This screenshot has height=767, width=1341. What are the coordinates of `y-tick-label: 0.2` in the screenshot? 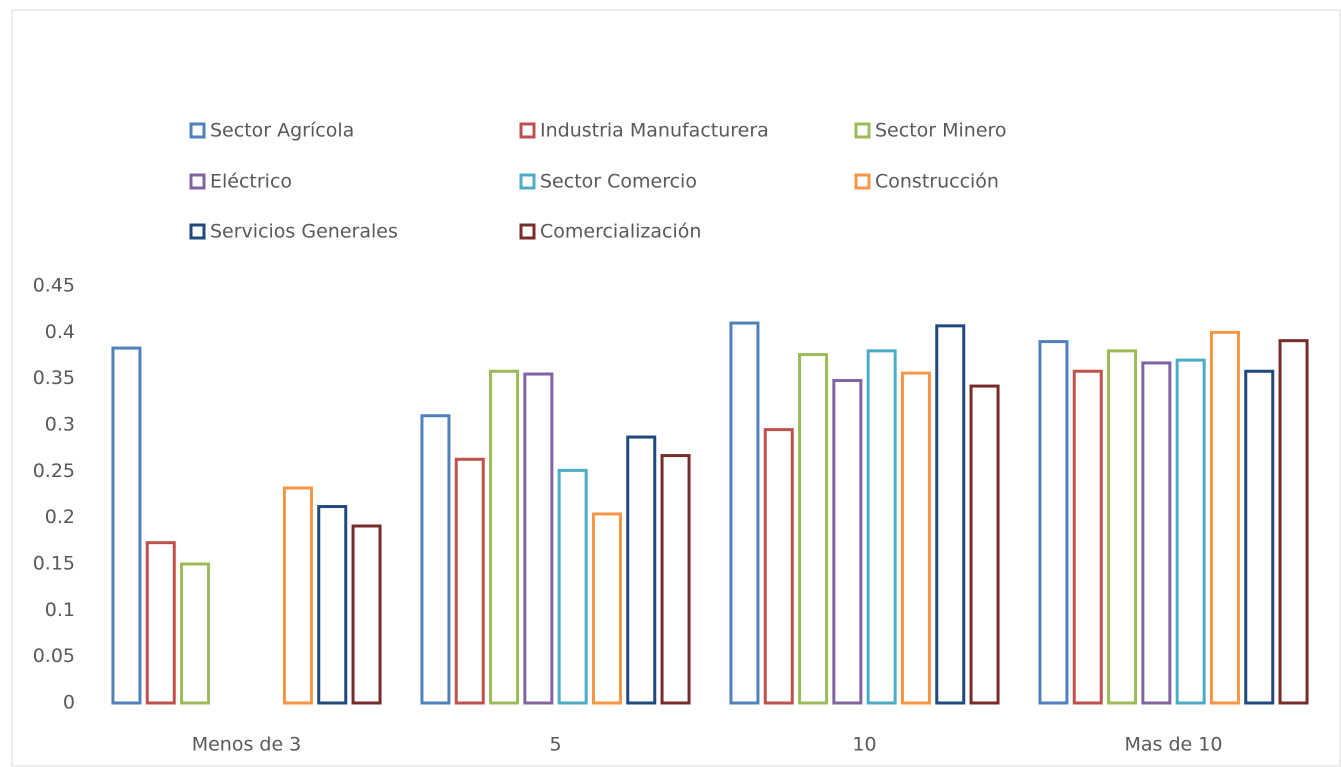 It's located at (60, 517).